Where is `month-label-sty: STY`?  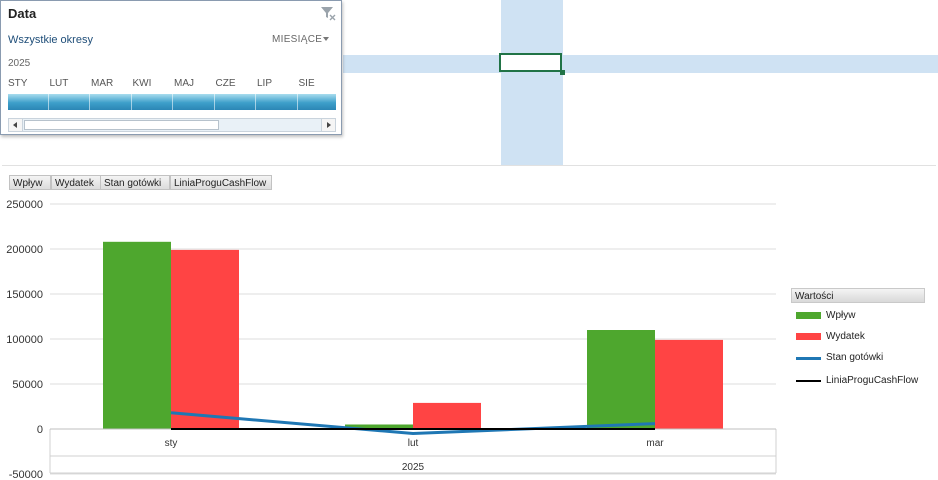 month-label-sty: STY is located at coordinates (18, 83).